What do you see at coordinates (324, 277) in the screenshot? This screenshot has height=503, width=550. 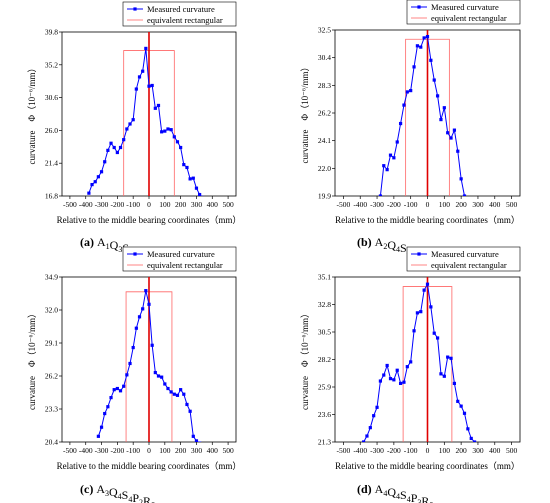 I see `y-tick-label: 35.1` at bounding box center [324, 277].